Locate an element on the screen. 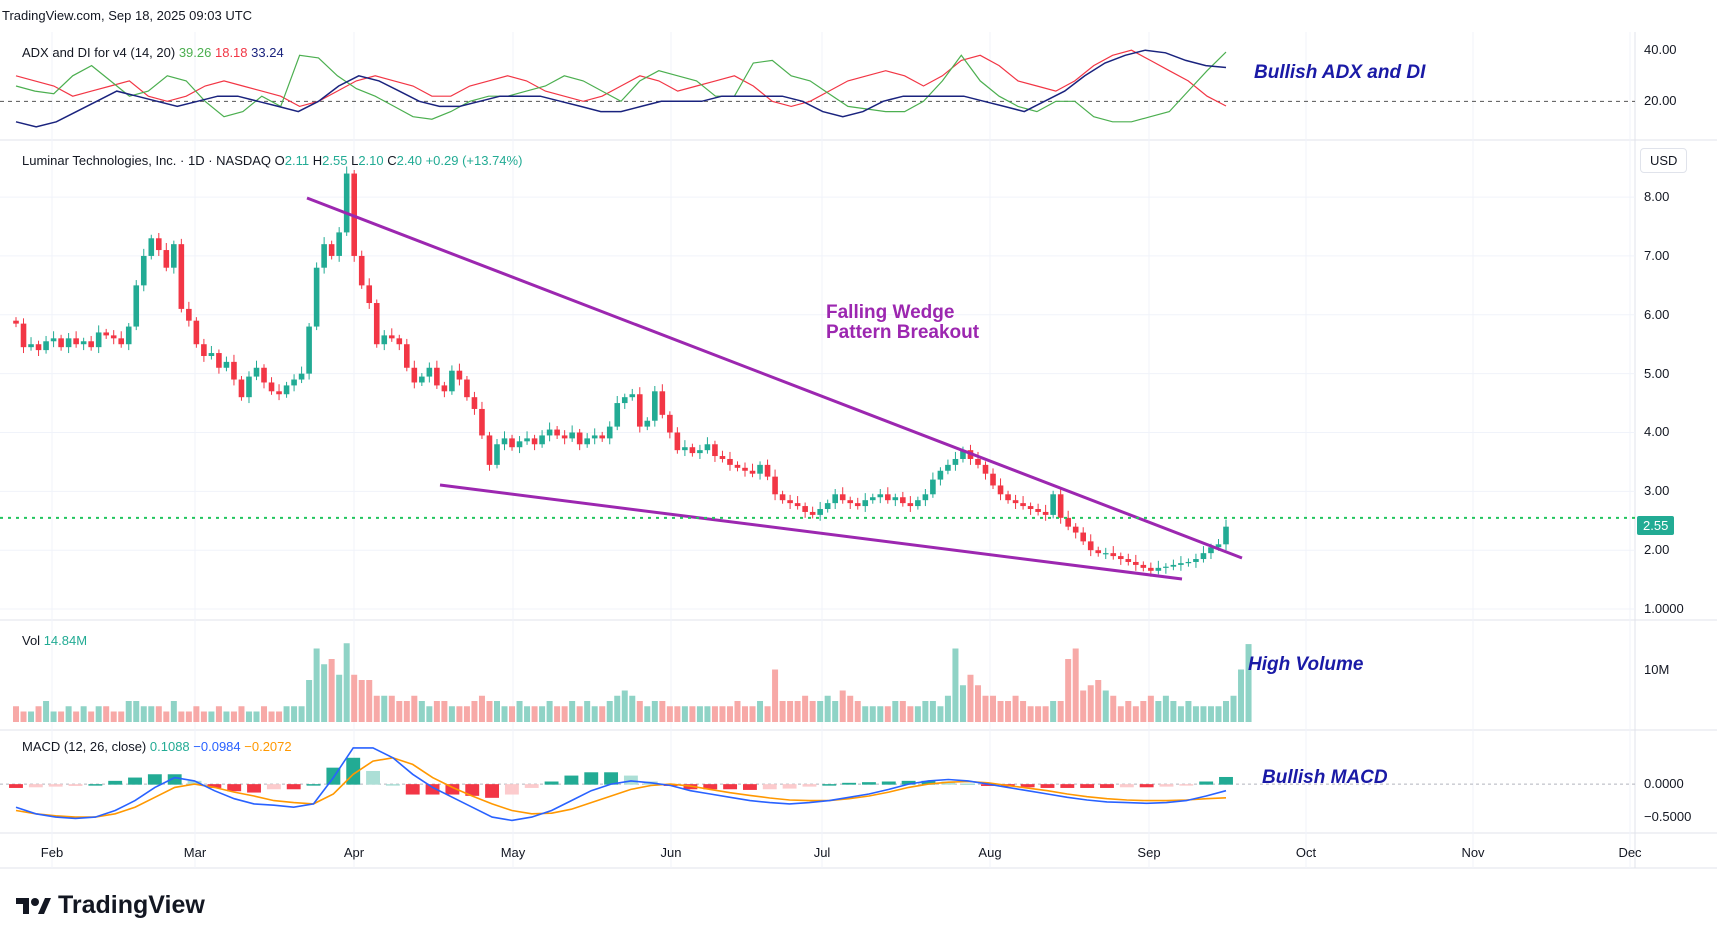  adx-minus-di-value: 18.18 is located at coordinates (231, 52).